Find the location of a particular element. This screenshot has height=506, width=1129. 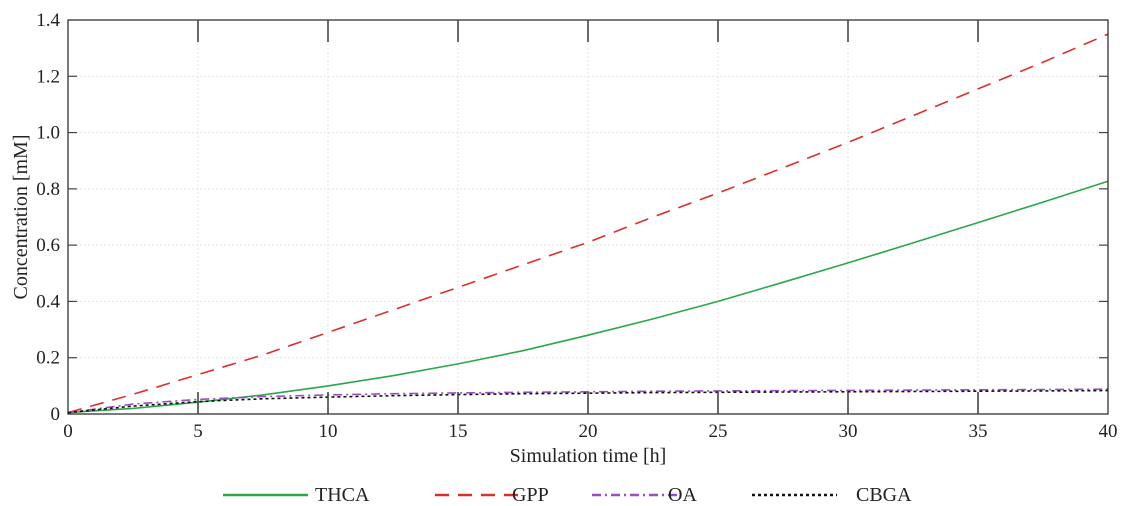

legend-label-cbga: CBGA is located at coordinates (884, 495).